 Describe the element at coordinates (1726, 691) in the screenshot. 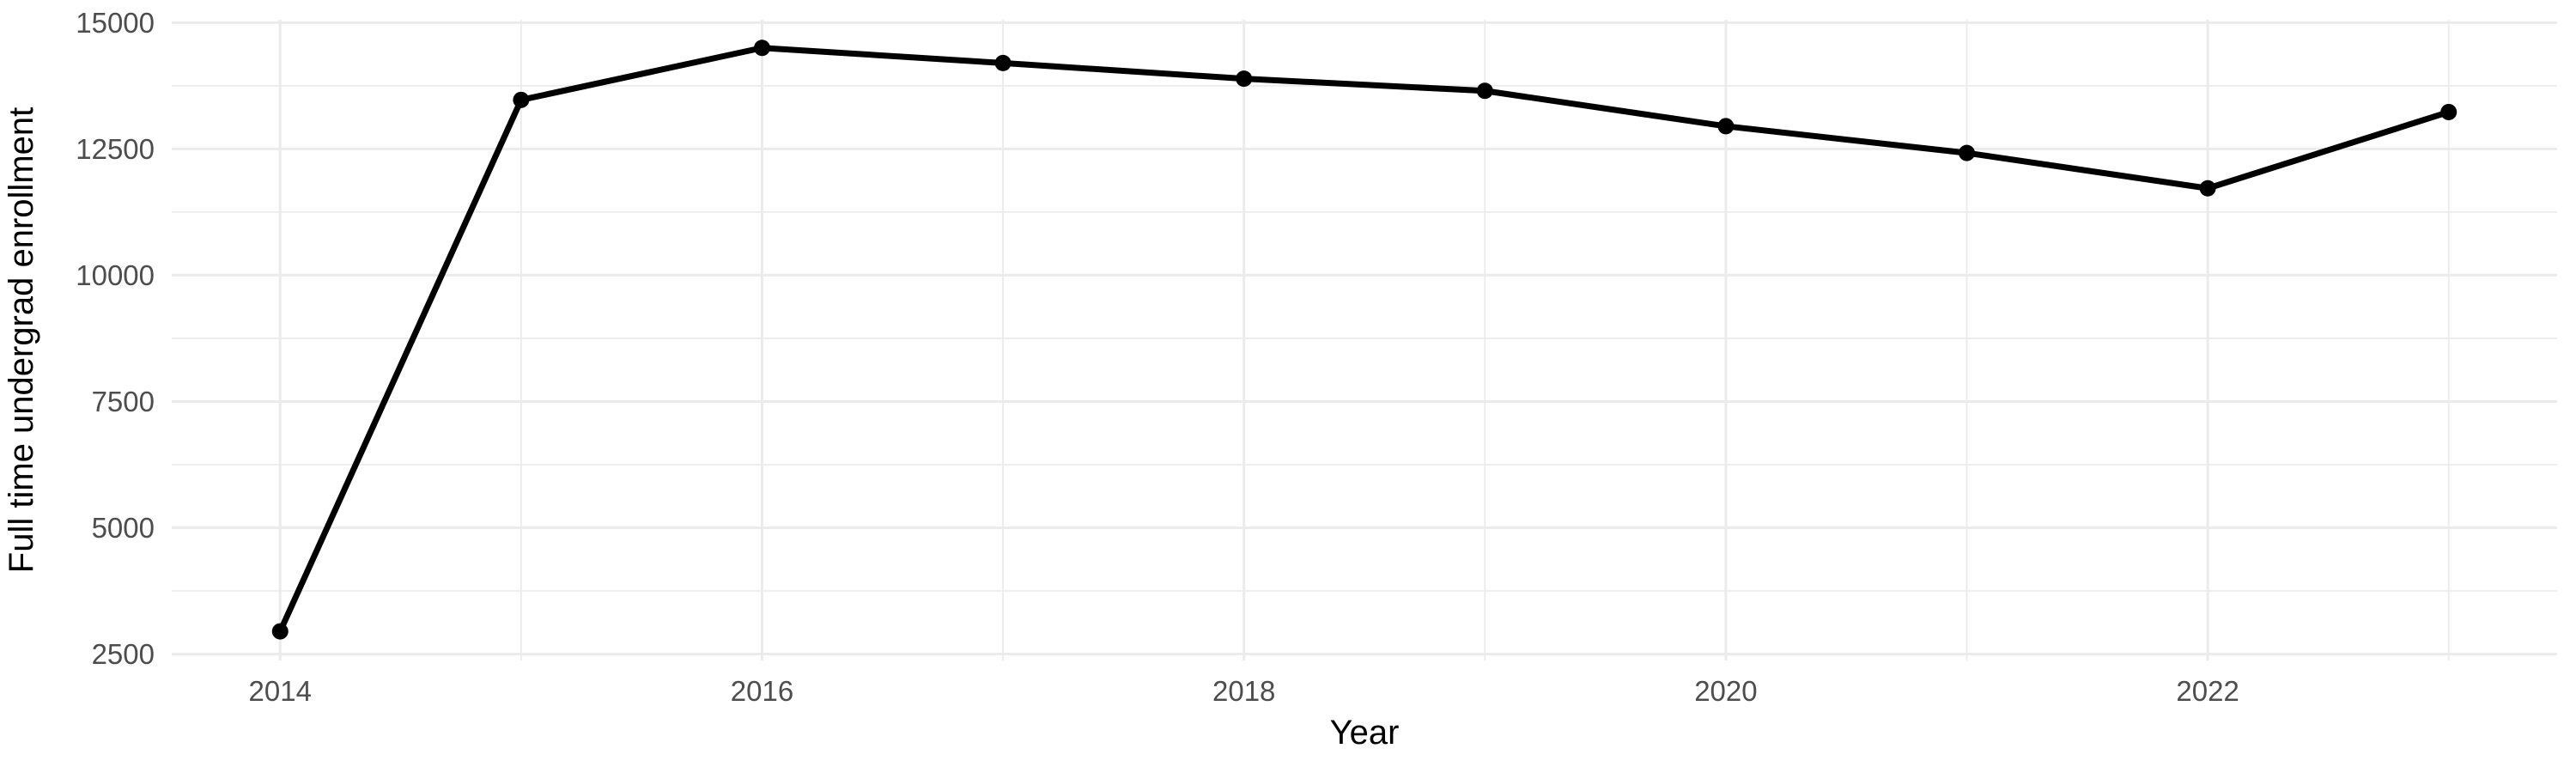

I see `x-tick-label: 2020` at that location.